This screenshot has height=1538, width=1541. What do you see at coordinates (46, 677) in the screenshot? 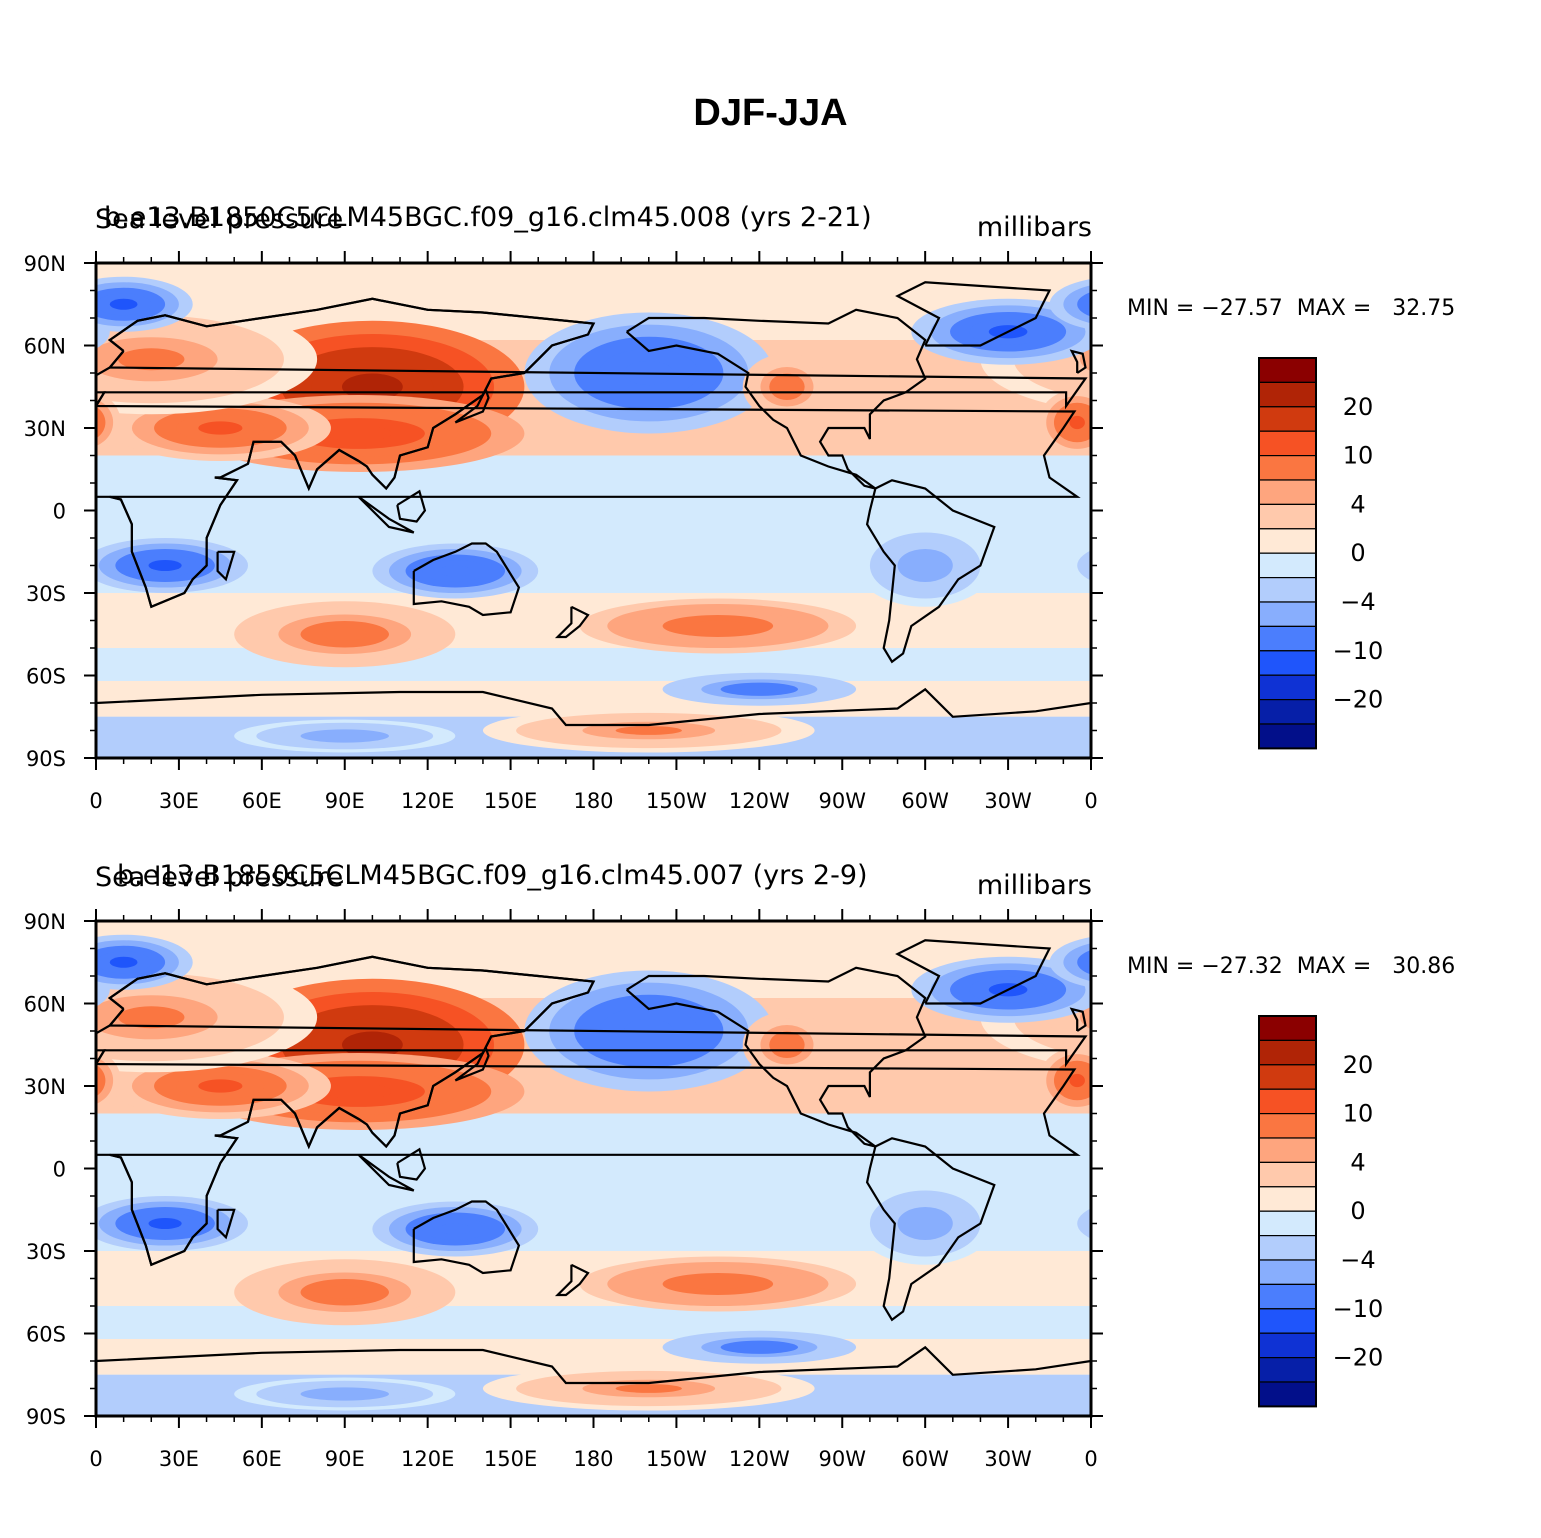
I see `y-tick-label: 60S` at bounding box center [46, 677].